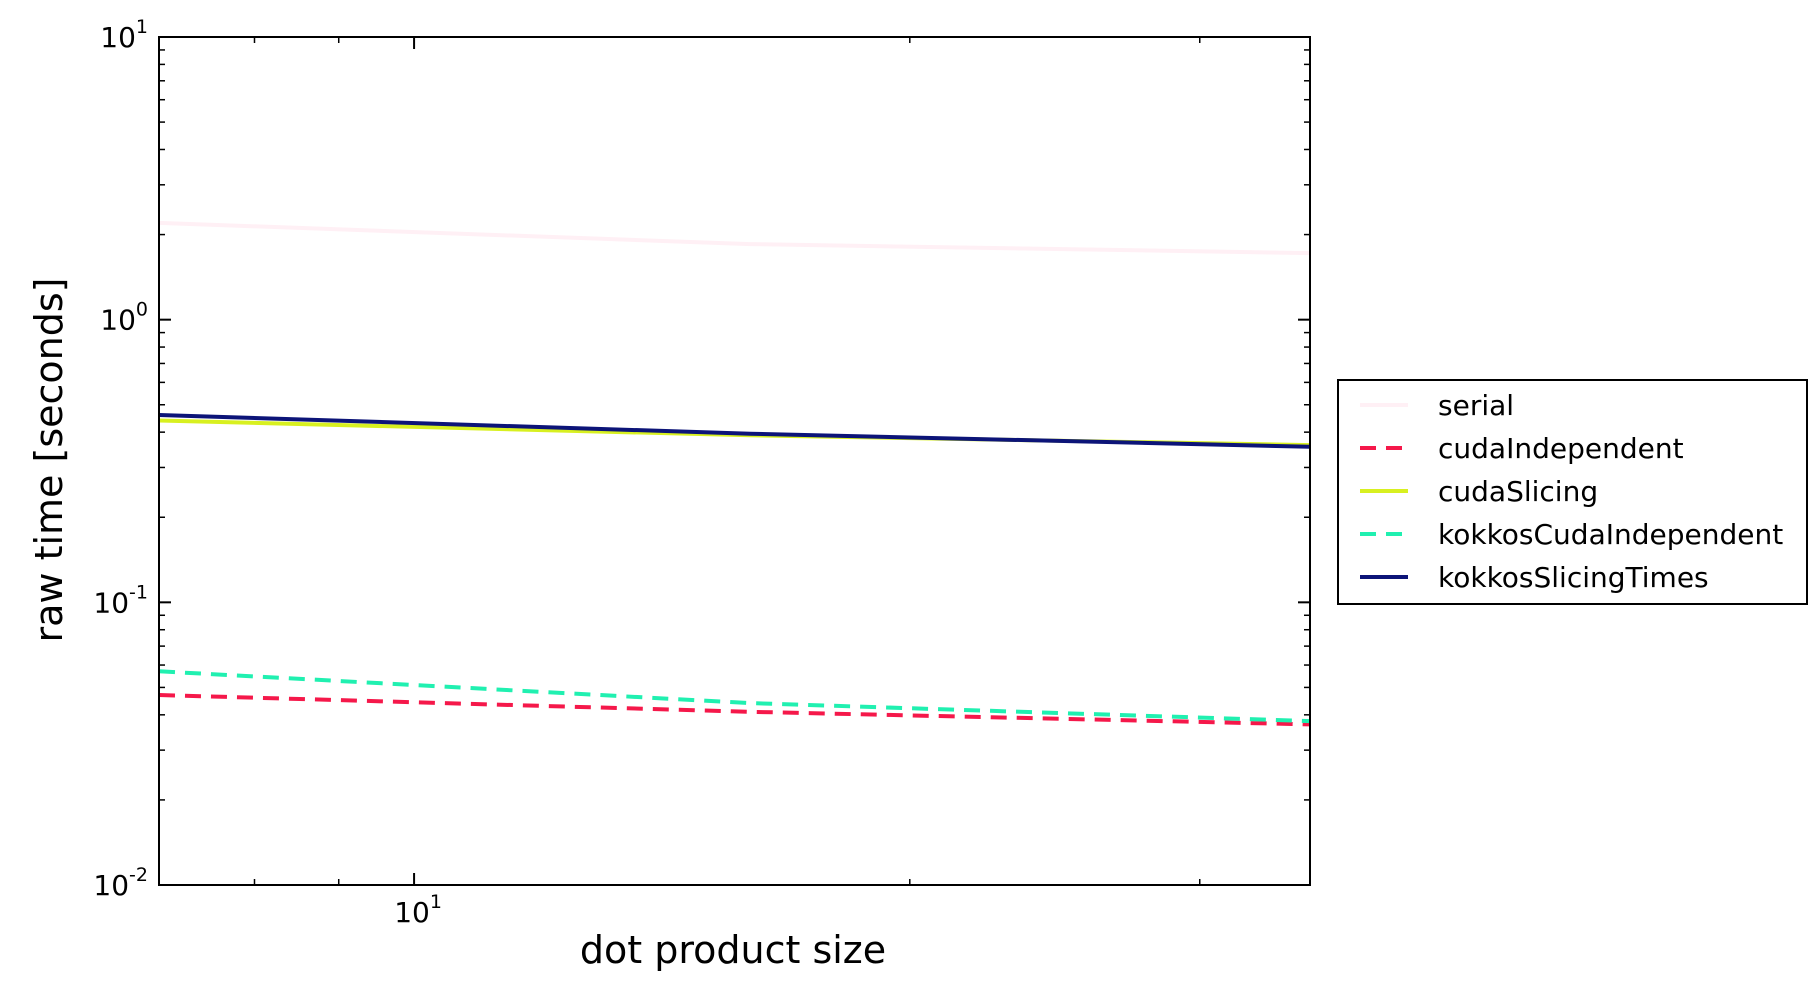 The image size is (1813, 983). What do you see at coordinates (734, 238) in the screenshot?
I see `series-line-serial` at bounding box center [734, 238].